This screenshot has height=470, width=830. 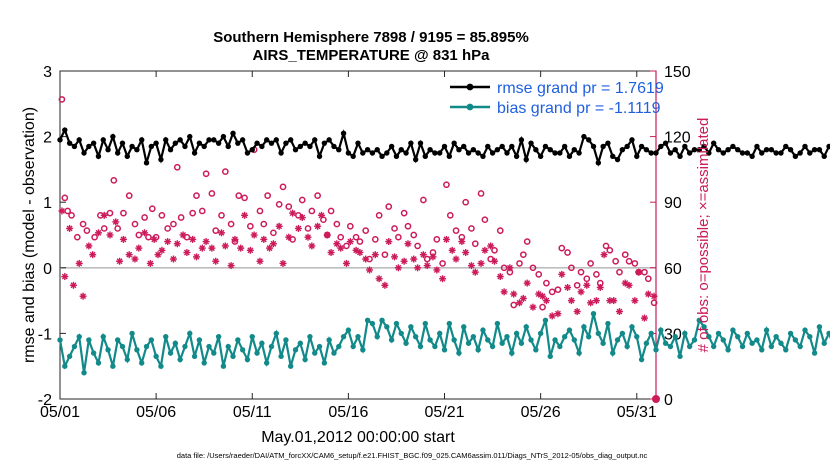 I want to click on y-right-tick-label: 150, so click(x=677, y=72).